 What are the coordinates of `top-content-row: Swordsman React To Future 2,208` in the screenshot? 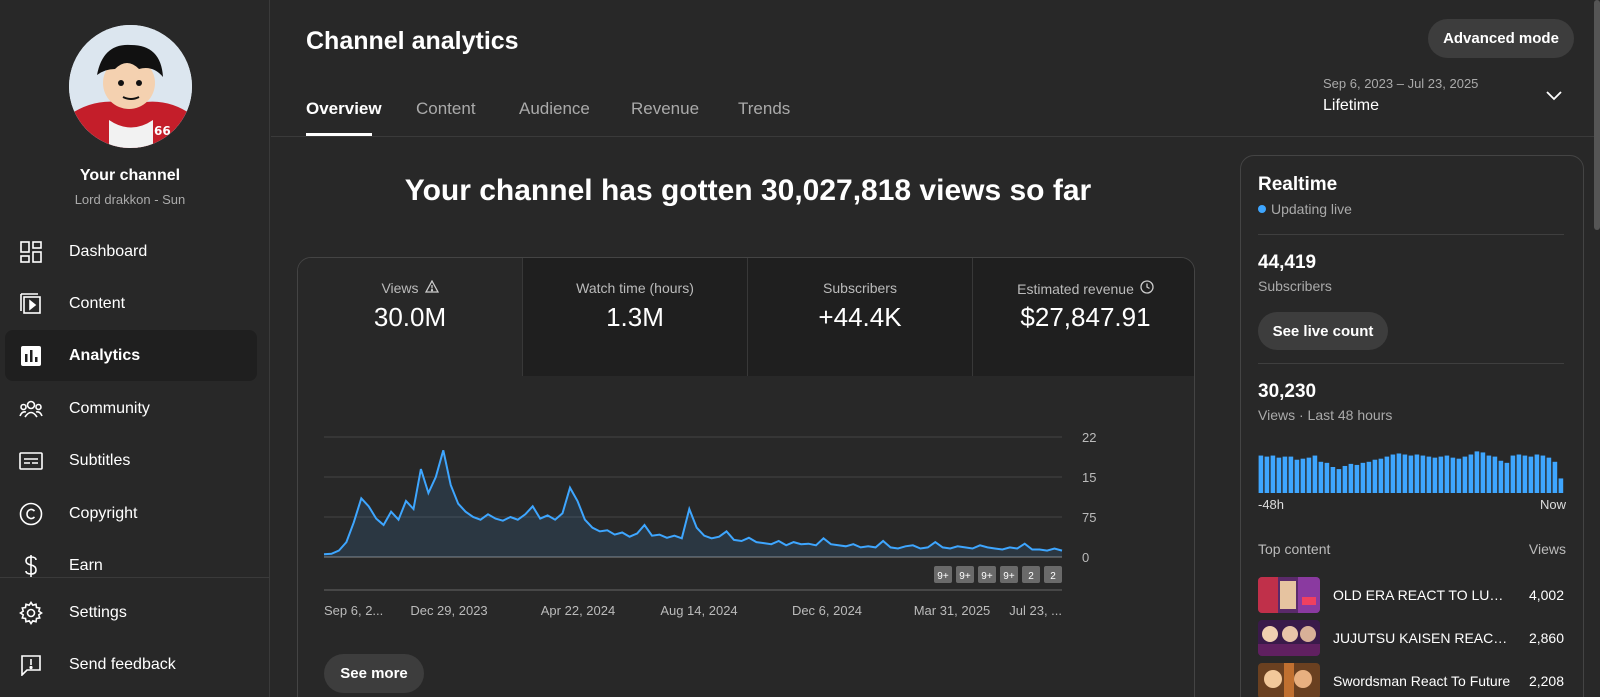 It's located at (1411, 680).